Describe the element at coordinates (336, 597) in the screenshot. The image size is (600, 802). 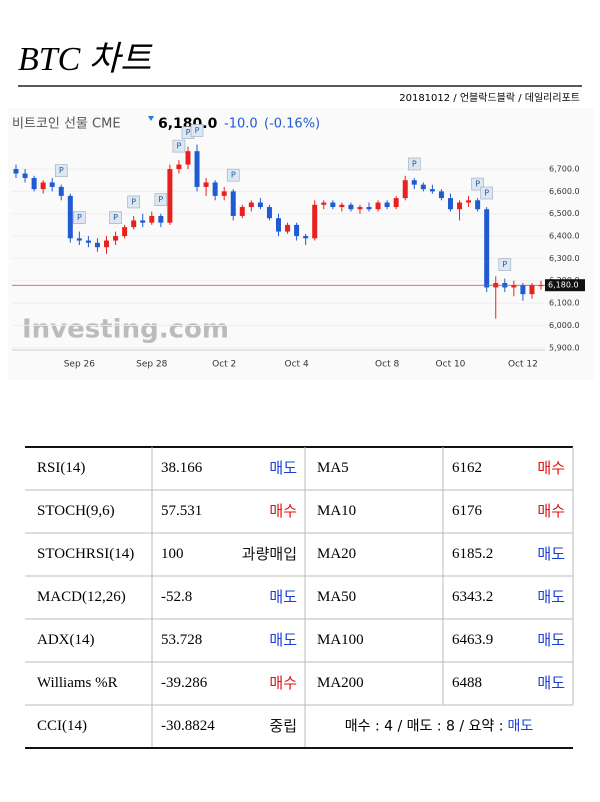
I see `indicator-name: MA50` at that location.